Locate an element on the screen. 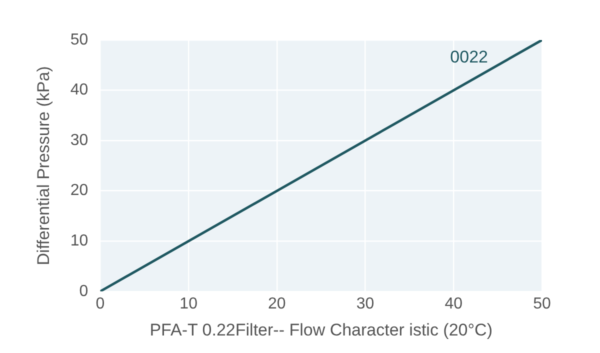  y-tick-label: 20 is located at coordinates (79, 191).